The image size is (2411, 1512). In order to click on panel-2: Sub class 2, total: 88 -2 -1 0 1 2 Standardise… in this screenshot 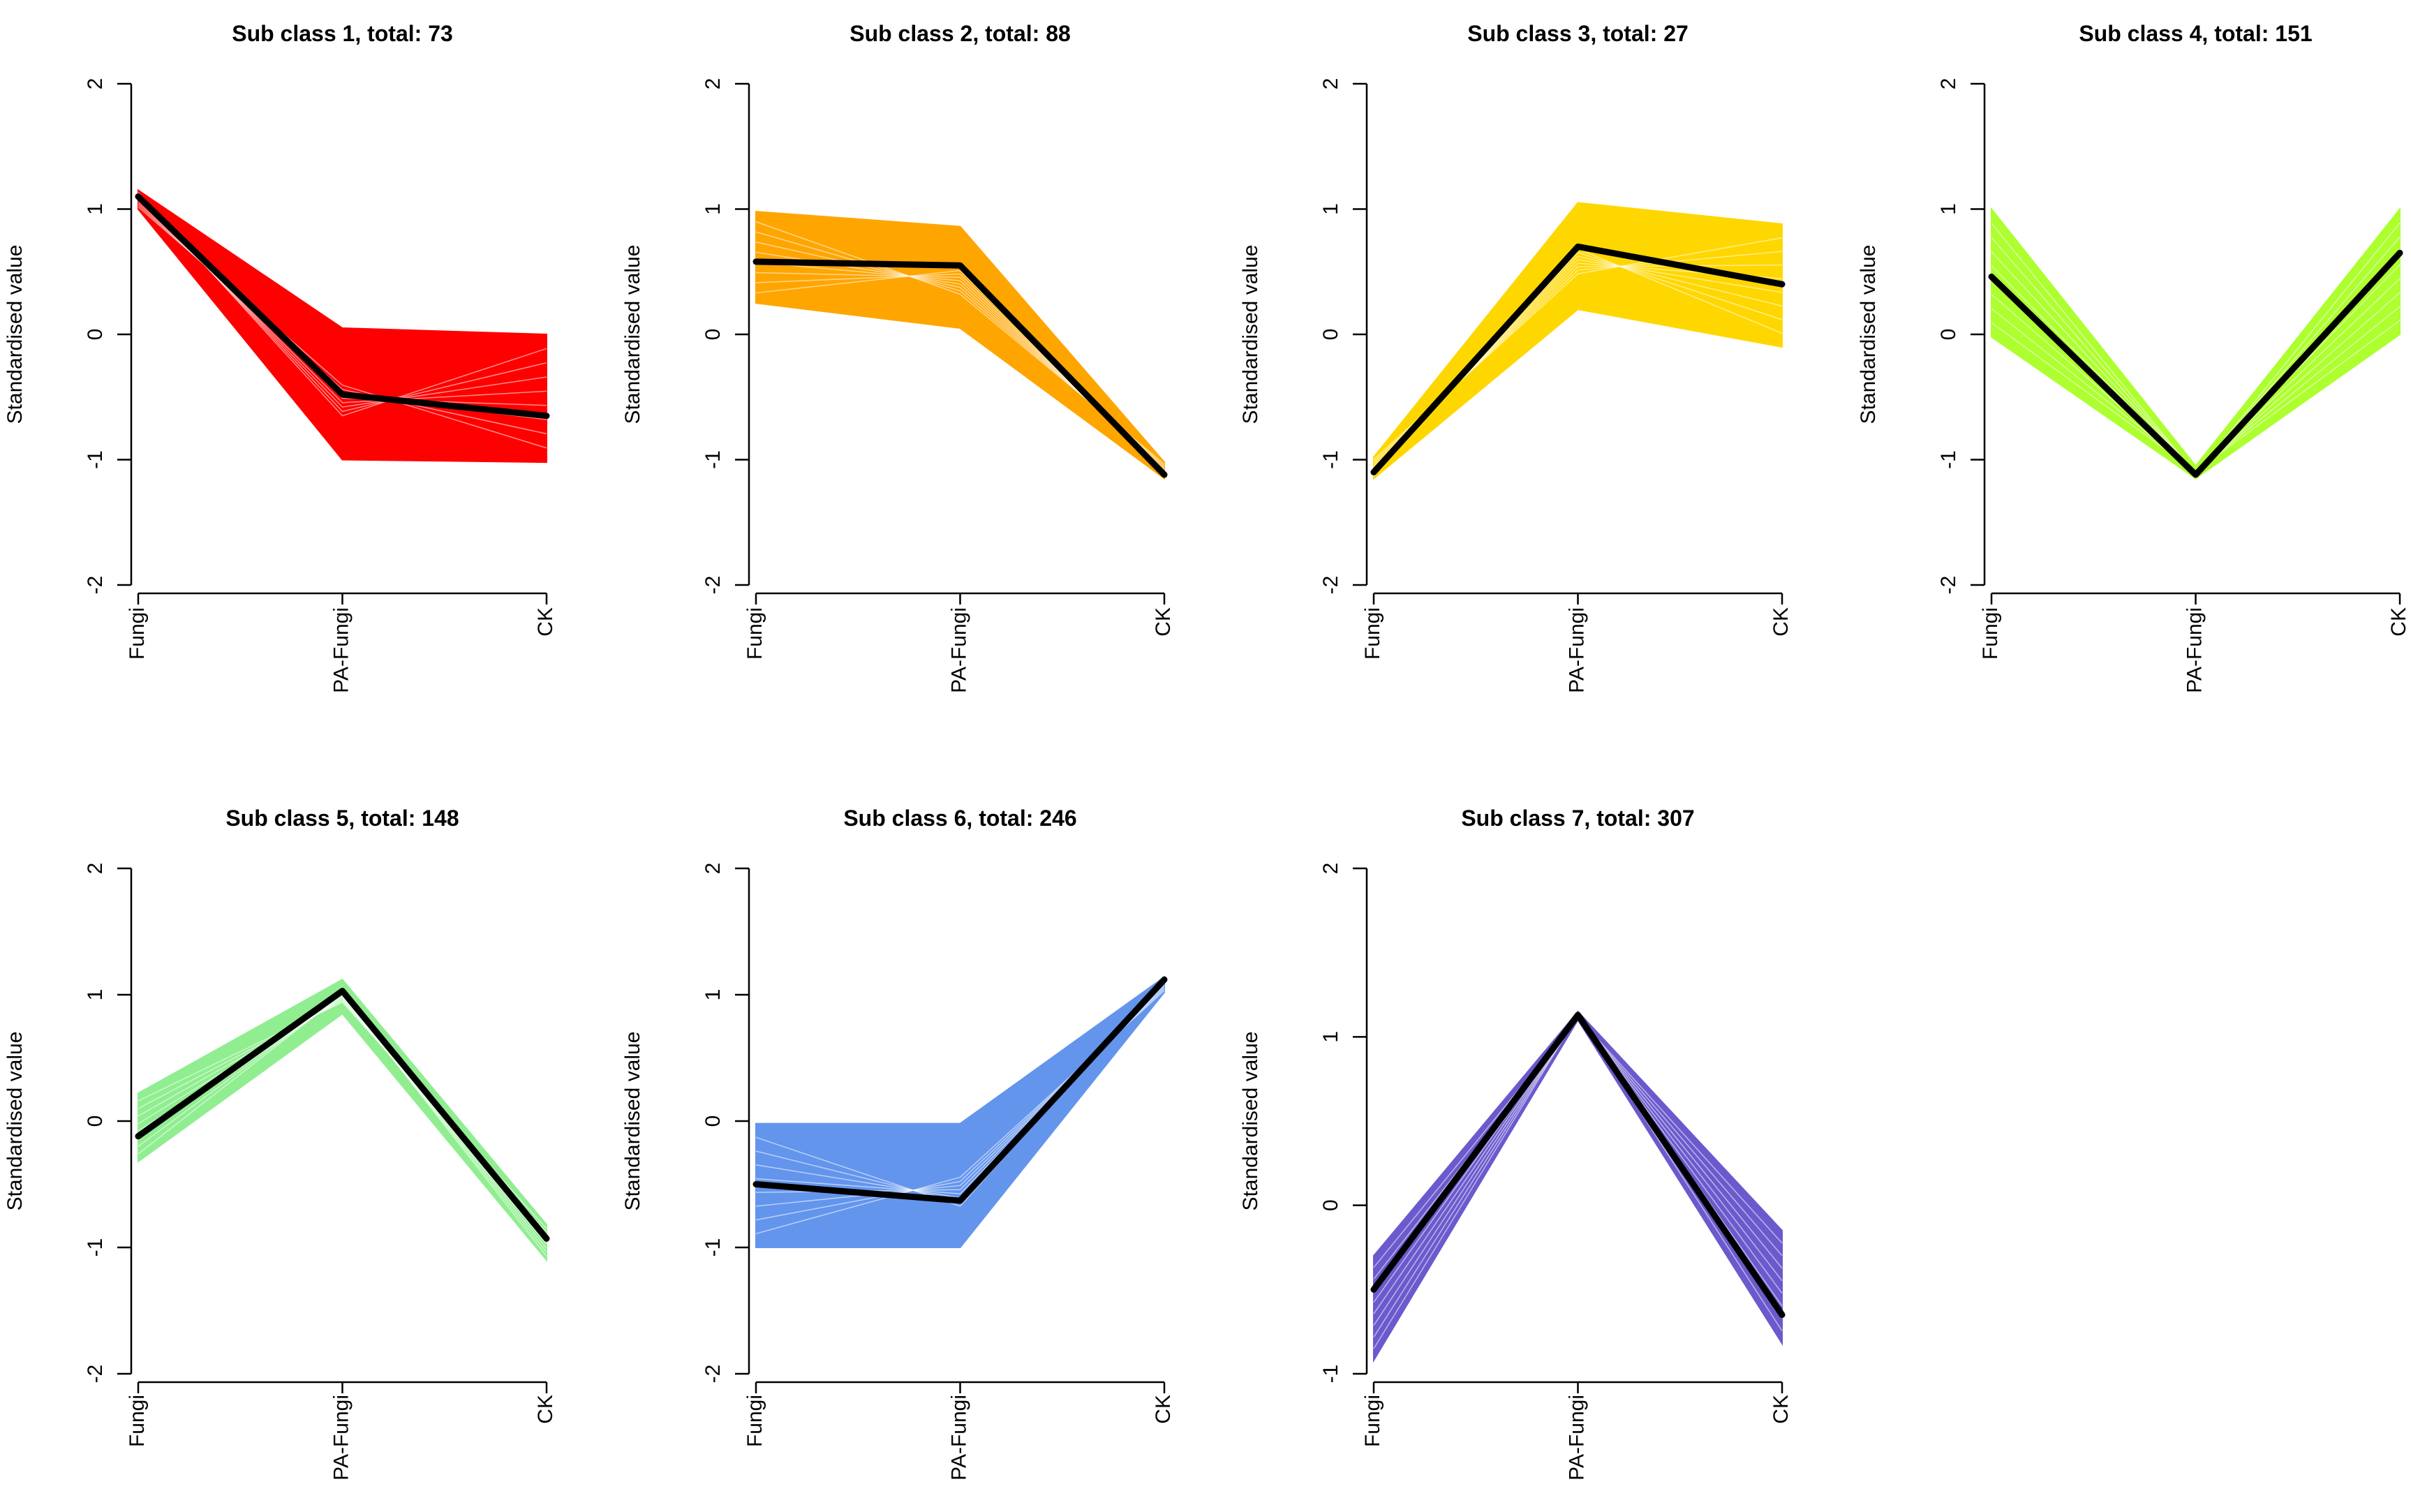, I will do `click(898, 357)`.